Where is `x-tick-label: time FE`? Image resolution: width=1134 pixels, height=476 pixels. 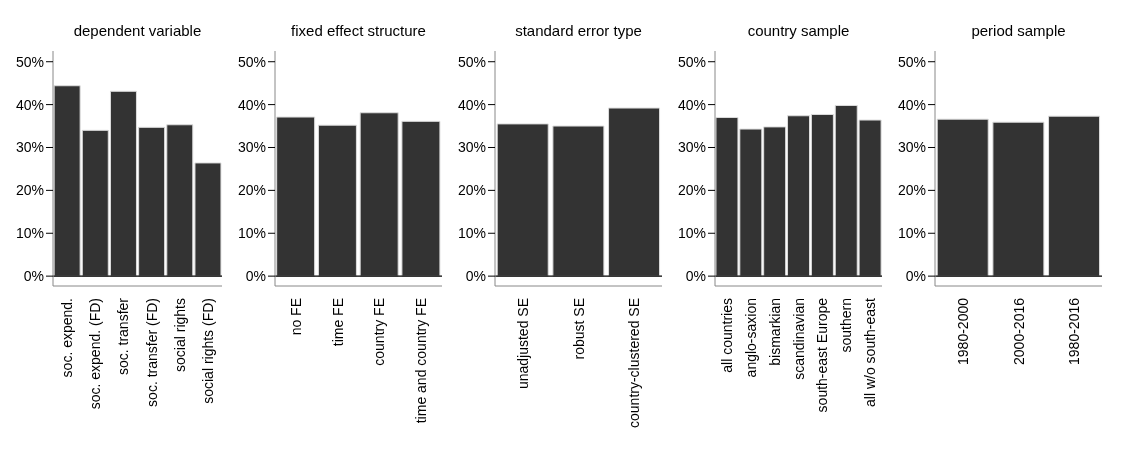 x-tick-label: time FE is located at coordinates (337, 322).